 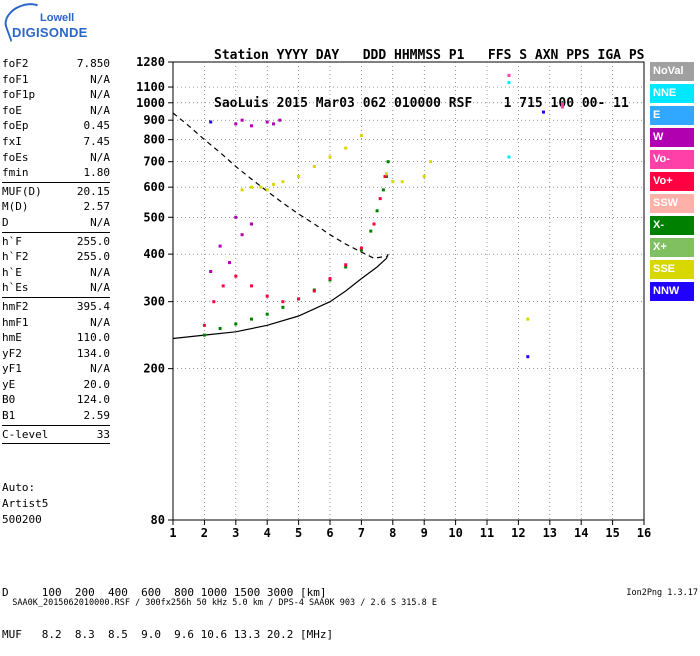 What do you see at coordinates (25, 504) in the screenshot?
I see `autoscaling-info: Auto: Artist5 500200` at bounding box center [25, 504].